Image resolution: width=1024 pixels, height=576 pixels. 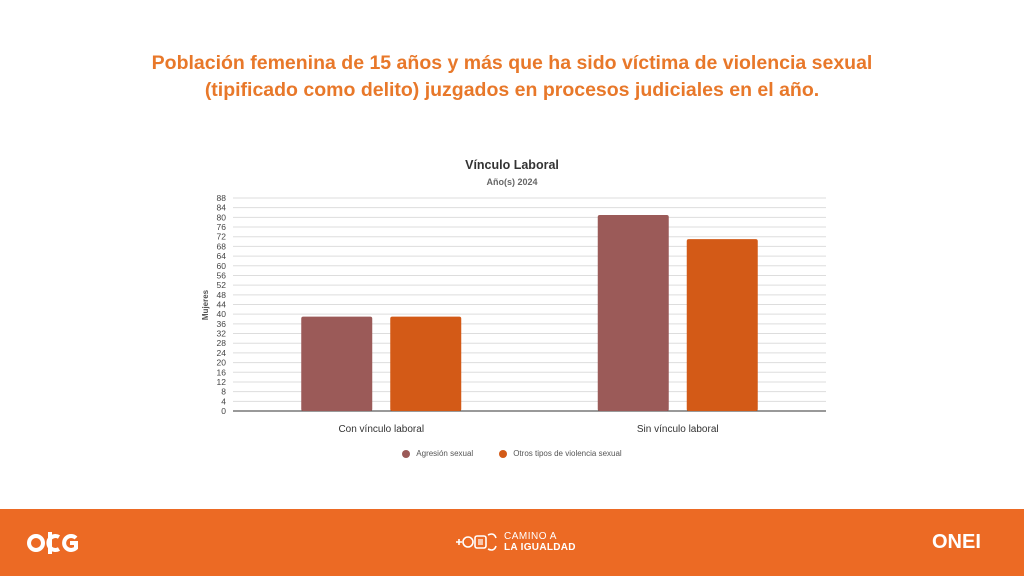 What do you see at coordinates (222, 275) in the screenshot?
I see `y-tick-label: 56` at bounding box center [222, 275].